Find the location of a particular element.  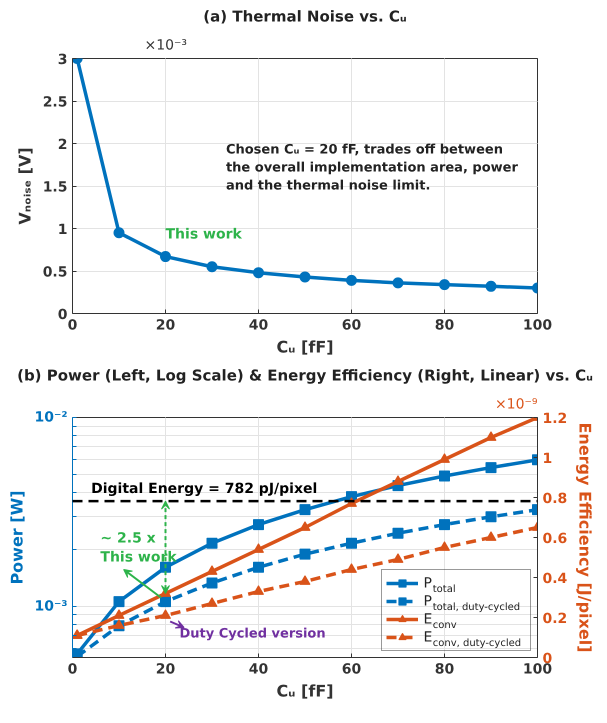

y-tick-label: 0 is located at coordinates (63, 315).